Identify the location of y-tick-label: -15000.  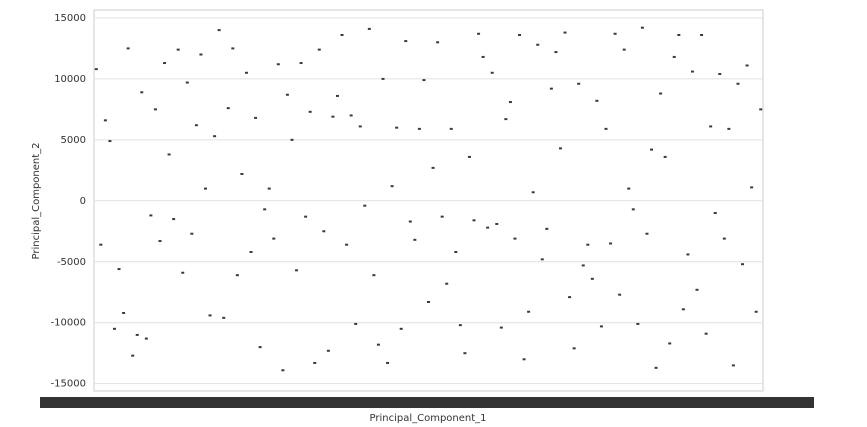
(68, 384).